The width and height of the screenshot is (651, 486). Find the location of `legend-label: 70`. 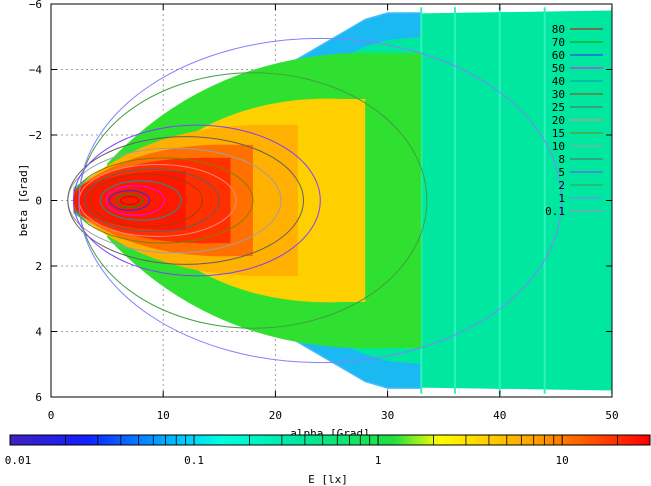

legend-label: 70 is located at coordinates (558, 42).